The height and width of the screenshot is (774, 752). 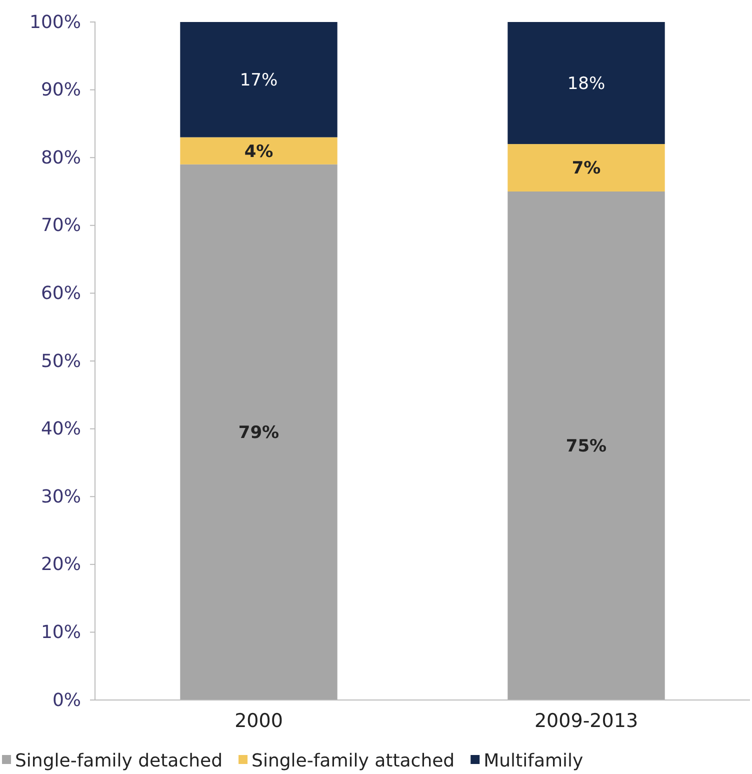 What do you see at coordinates (60, 293) in the screenshot?
I see `y-tick-label: 60%` at bounding box center [60, 293].